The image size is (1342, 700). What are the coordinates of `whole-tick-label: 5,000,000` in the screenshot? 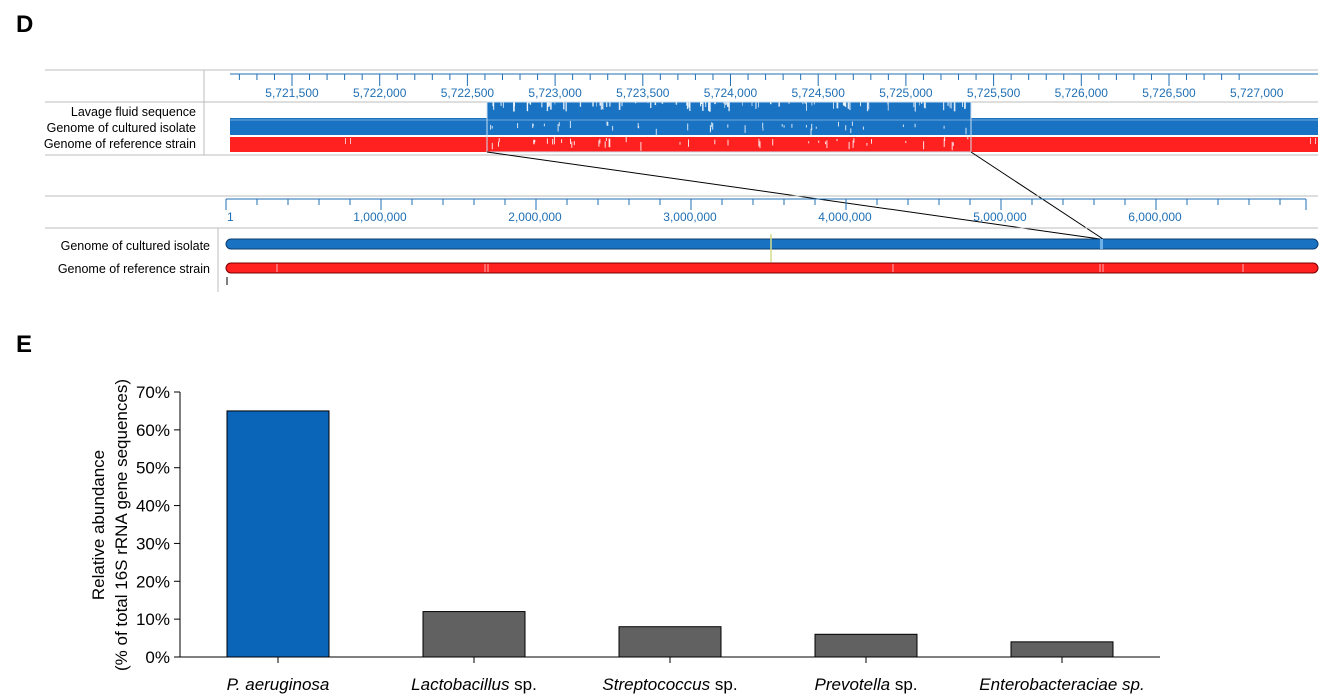 It's located at (1000, 217).